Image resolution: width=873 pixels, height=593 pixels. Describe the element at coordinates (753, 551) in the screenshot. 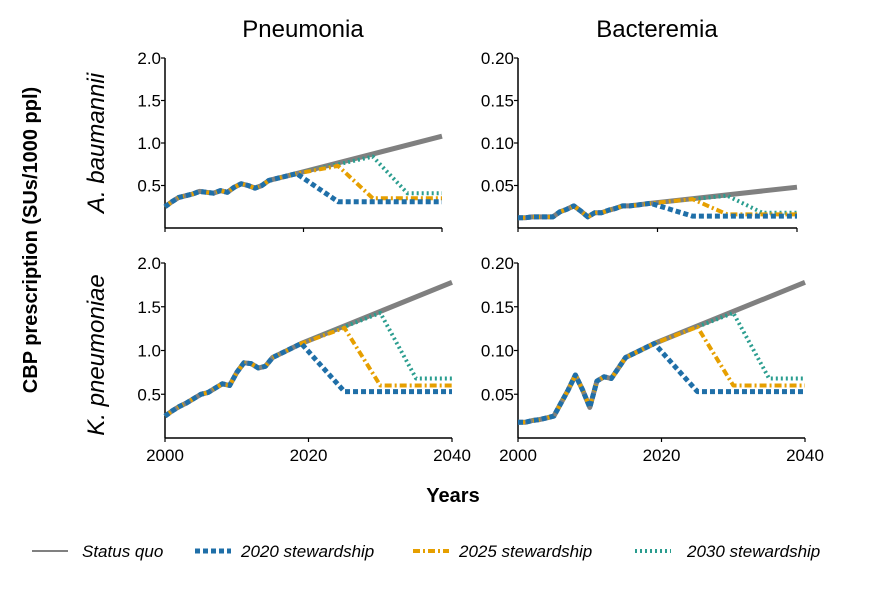

I see `legend-label: 2030 stewardship` at that location.